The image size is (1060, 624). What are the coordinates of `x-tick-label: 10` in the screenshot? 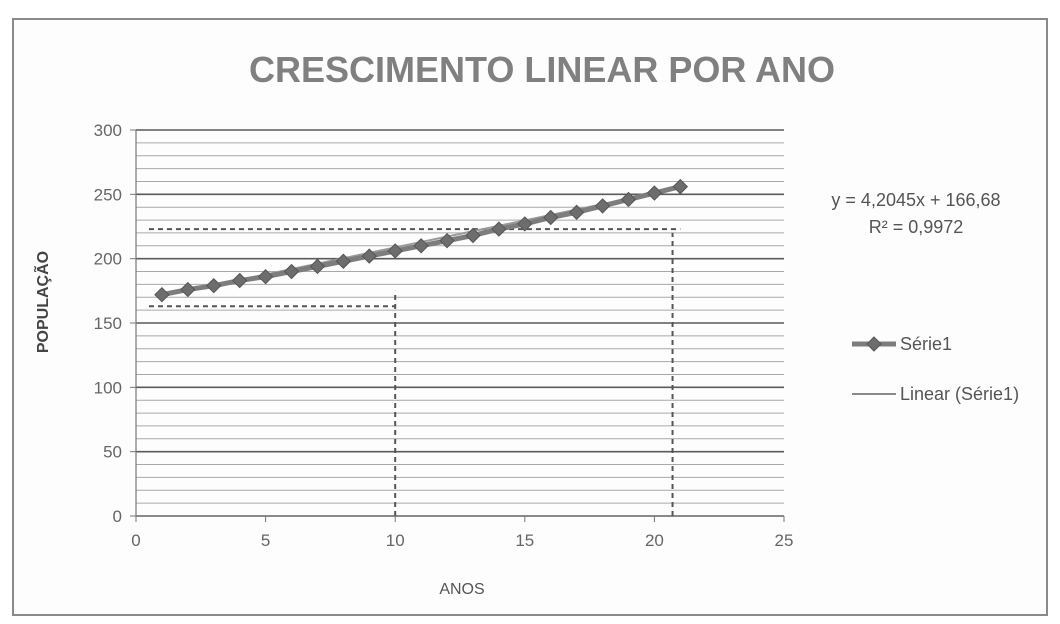 It's located at (395, 540).